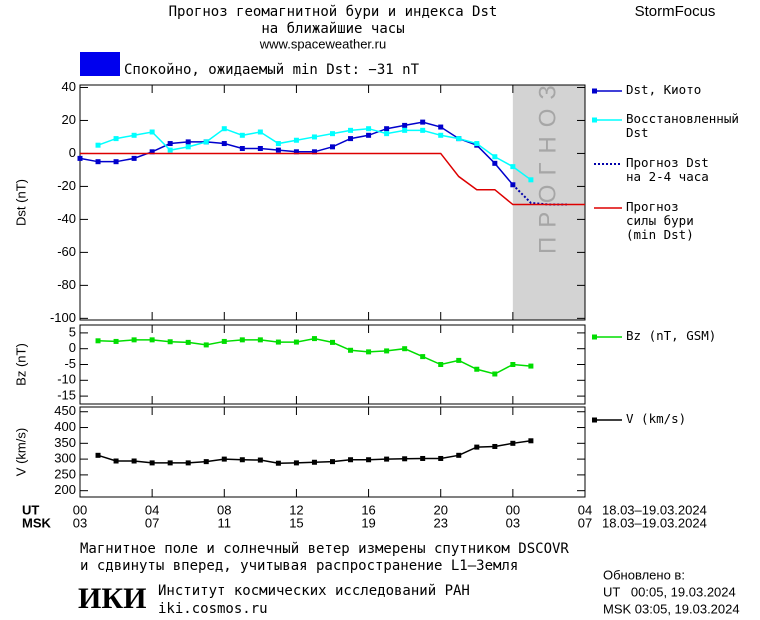 The image size is (760, 620). What do you see at coordinates (332, 29) in the screenshot?
I see `subtitle: на ближайшие часы` at bounding box center [332, 29].